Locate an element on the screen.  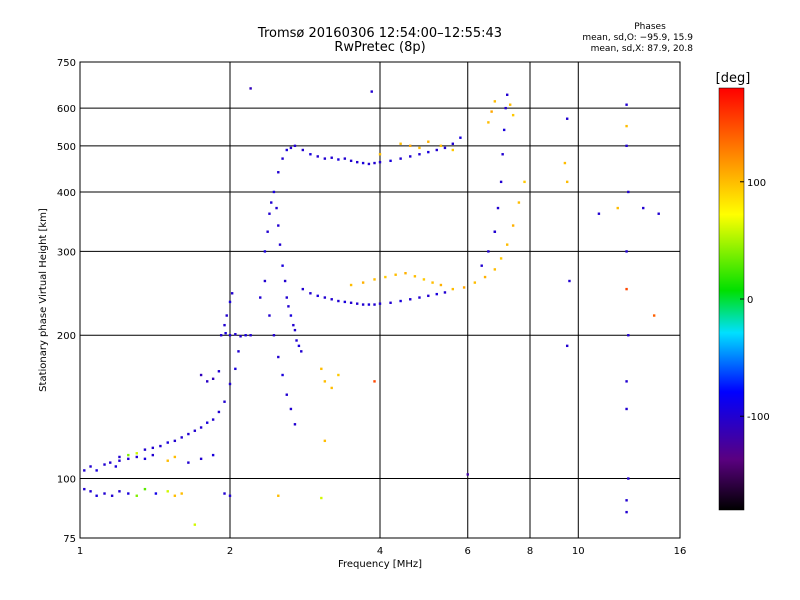
colorbar-tick-label: 100 is located at coordinates (756, 183).